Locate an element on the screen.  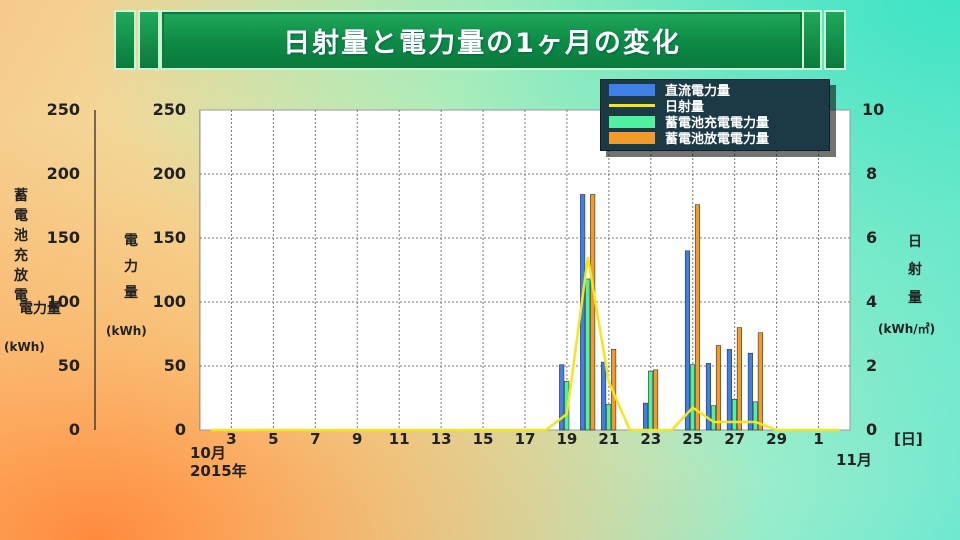
r-tick: 2 is located at coordinates (872, 365).